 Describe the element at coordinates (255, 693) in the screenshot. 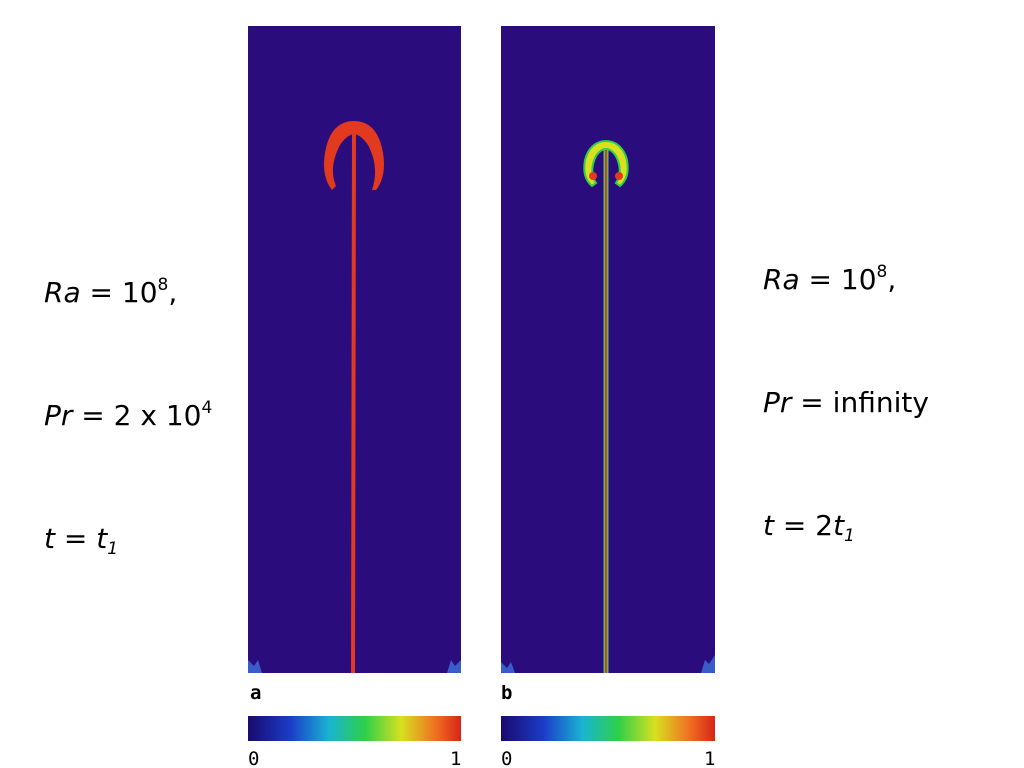

I see `panel-label: a` at that location.